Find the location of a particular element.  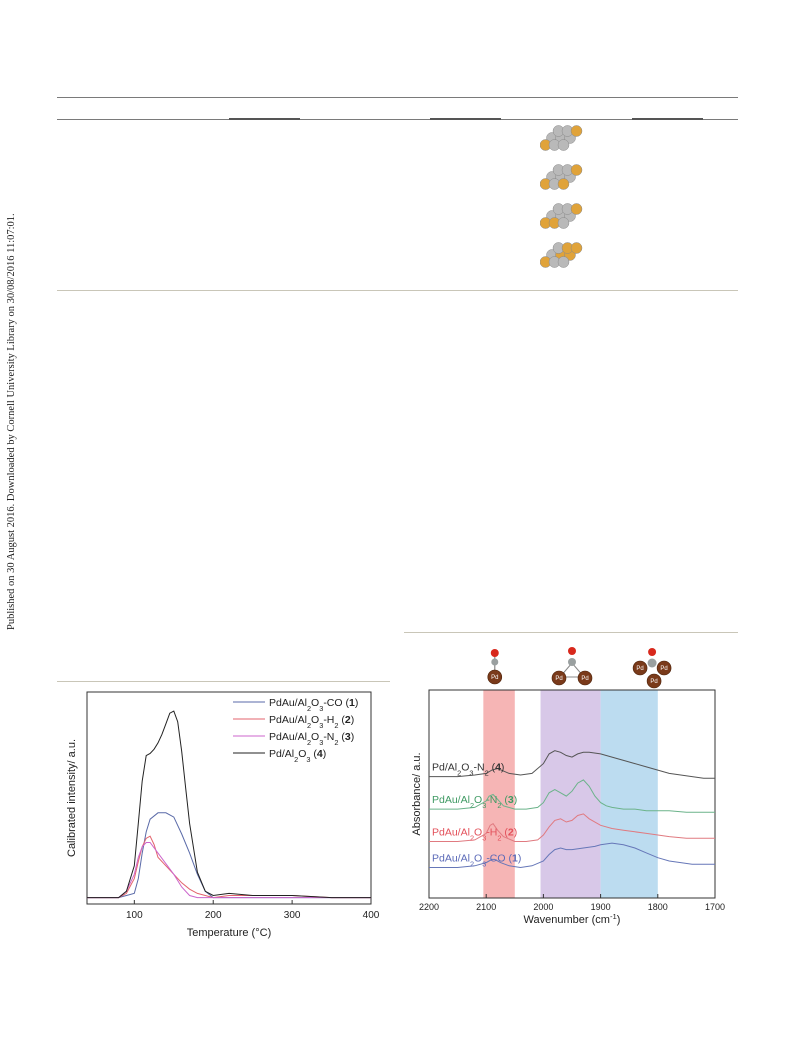

cluster-icons is located at coordinates (561, 196).